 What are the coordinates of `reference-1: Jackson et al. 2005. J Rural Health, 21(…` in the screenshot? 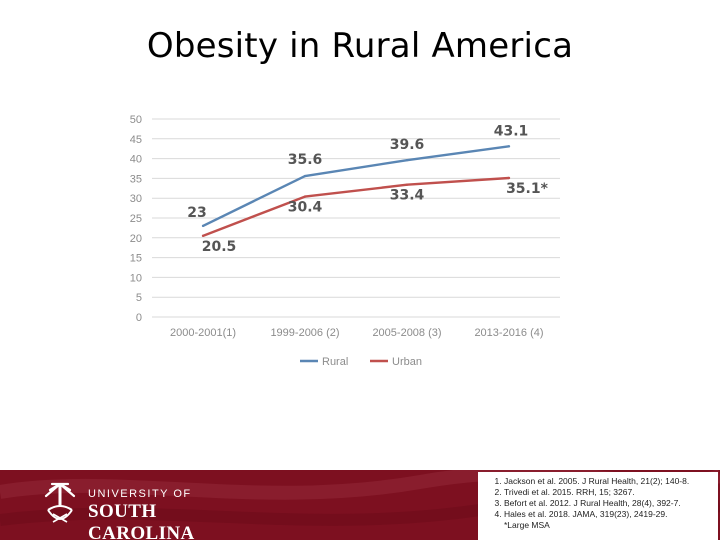 It's located at (611, 481).